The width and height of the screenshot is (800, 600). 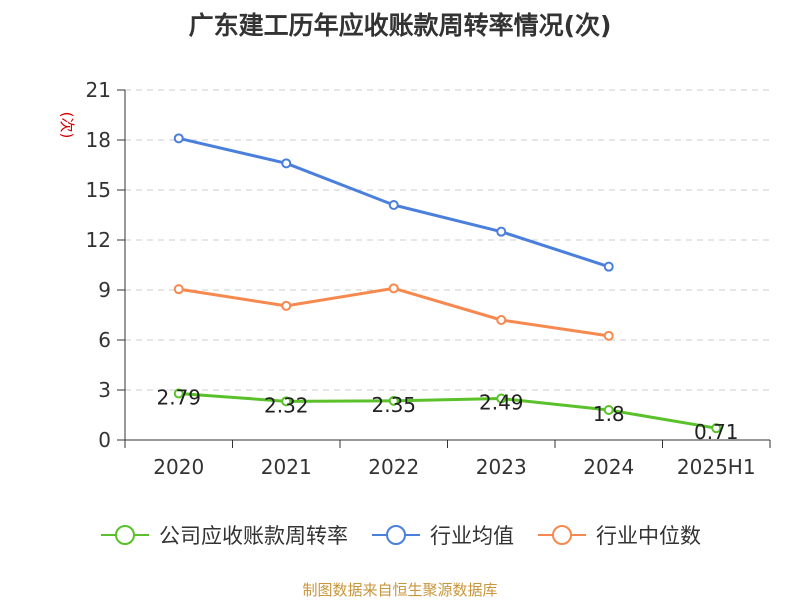 I want to click on data-label: 2.79, so click(x=178, y=398).